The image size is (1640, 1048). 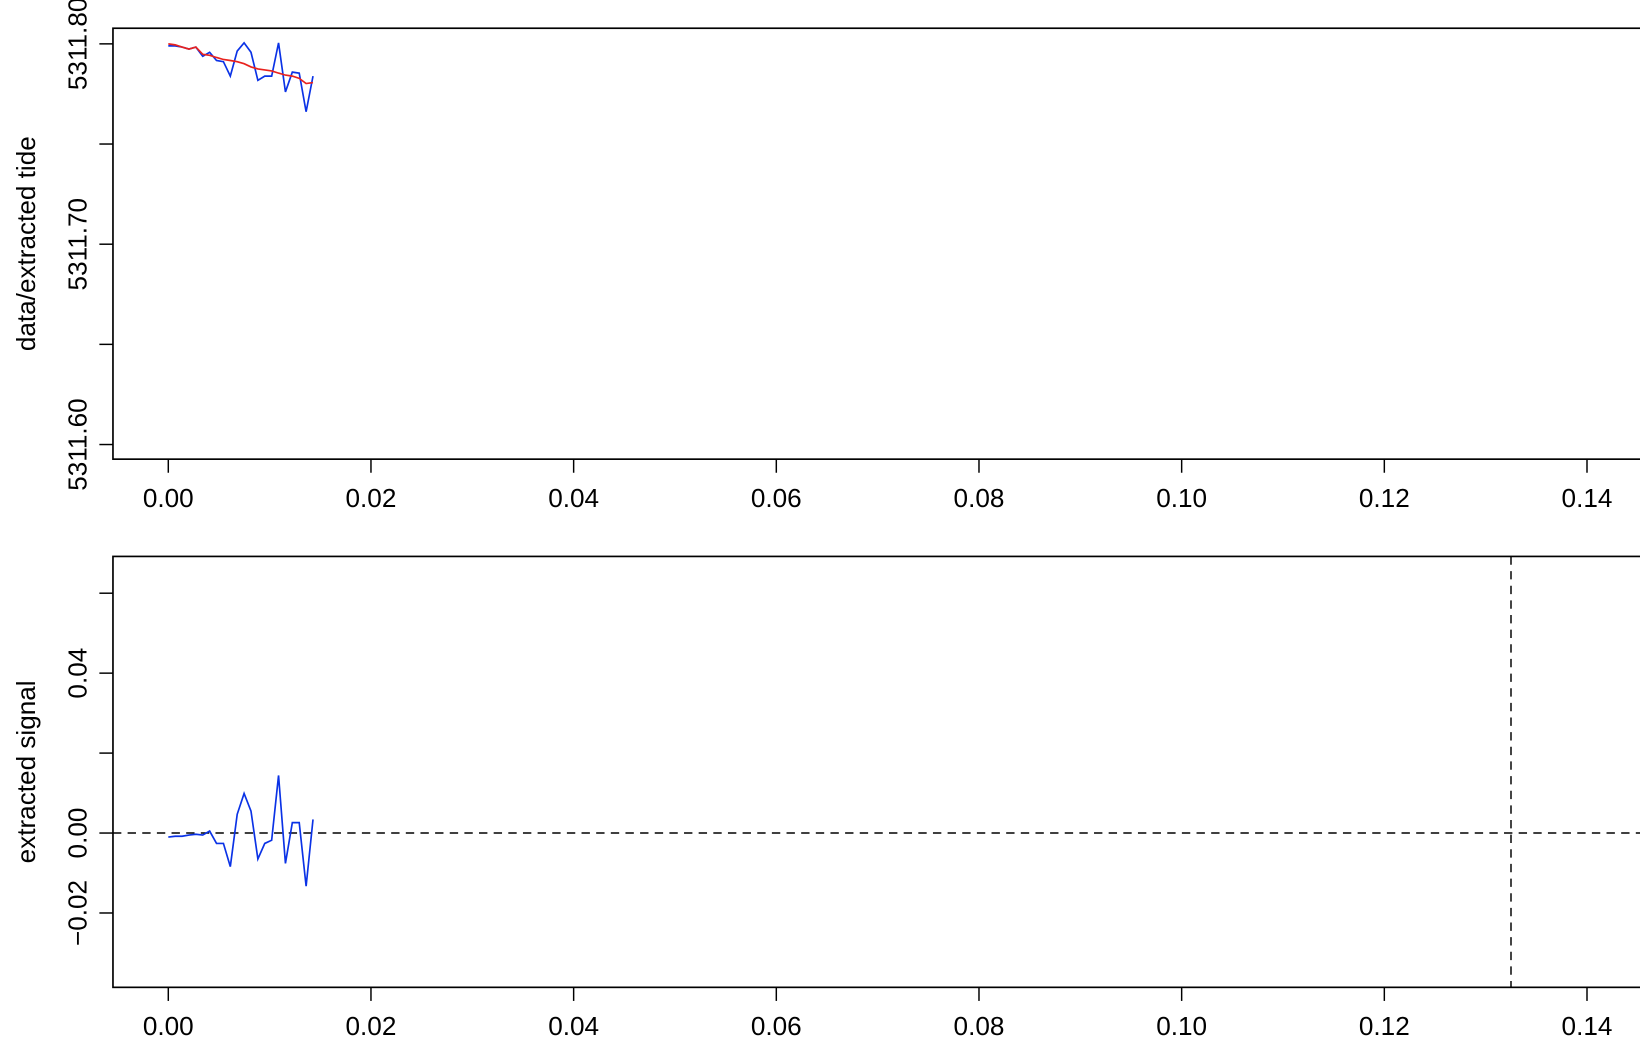 I want to click on y-tick-label: 5311.60, so click(x=77, y=444).